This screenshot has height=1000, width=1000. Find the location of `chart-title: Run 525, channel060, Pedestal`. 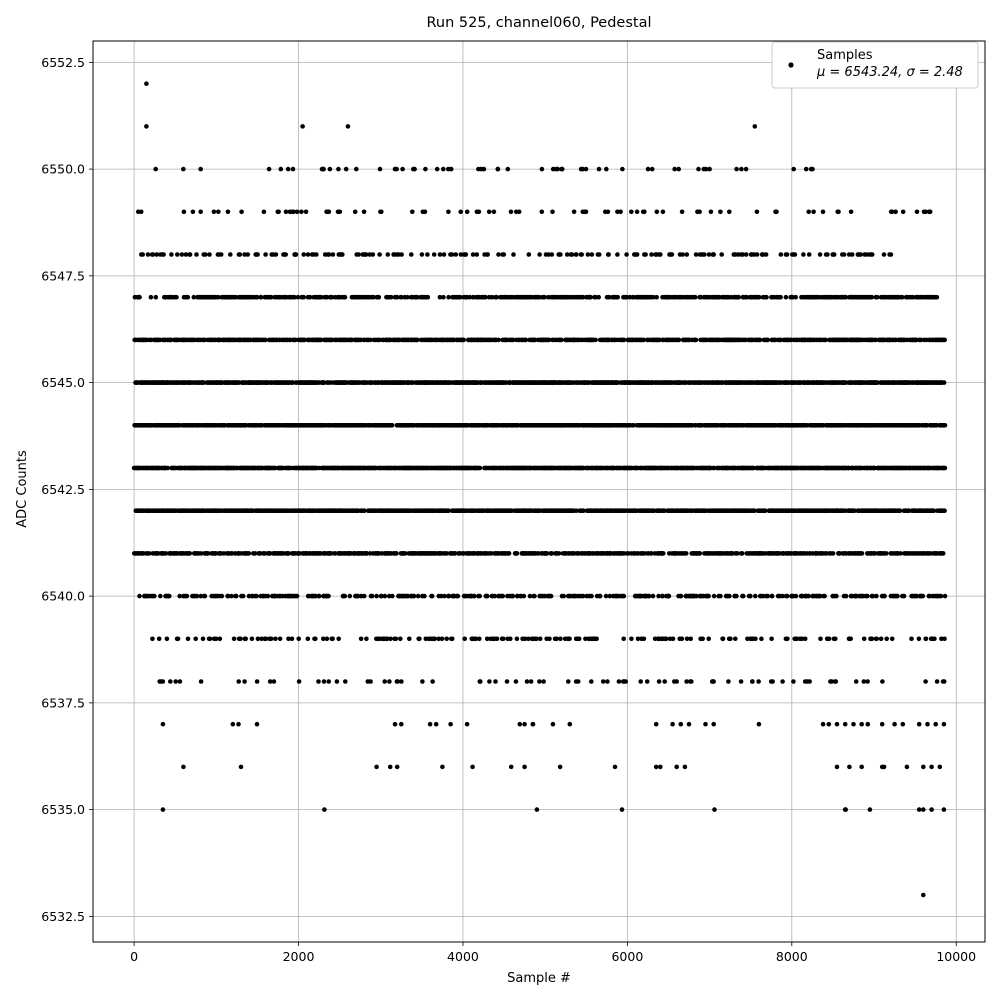

chart-title: Run 525, channel060, Pedestal is located at coordinates (538, 23).